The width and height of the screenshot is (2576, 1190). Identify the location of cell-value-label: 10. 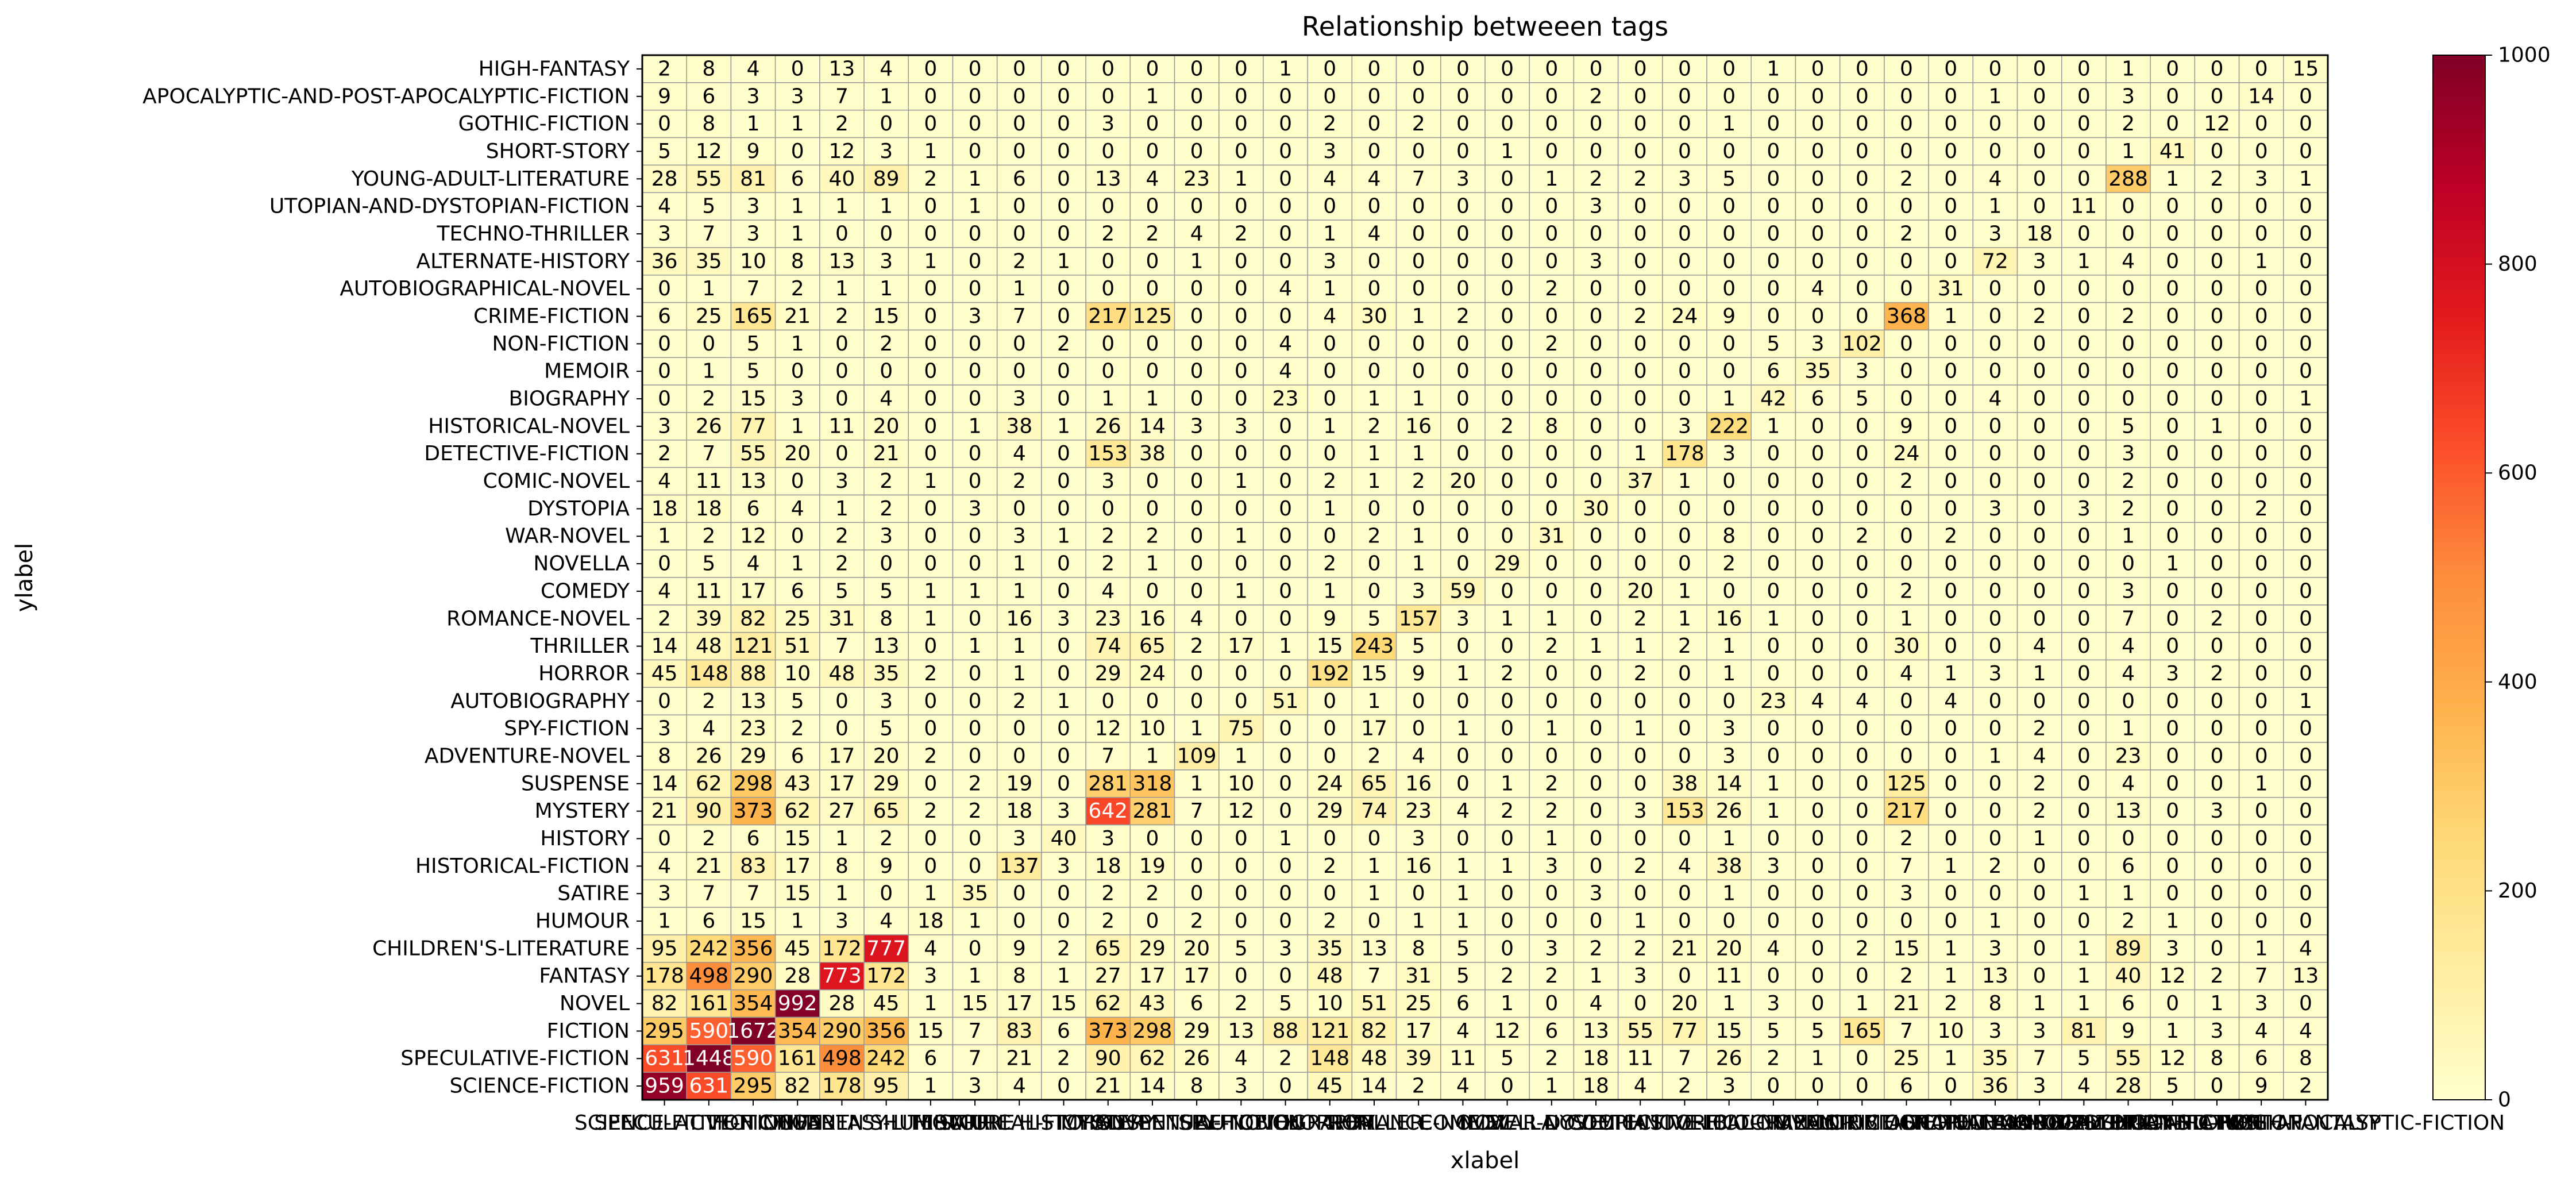
(1241, 783).